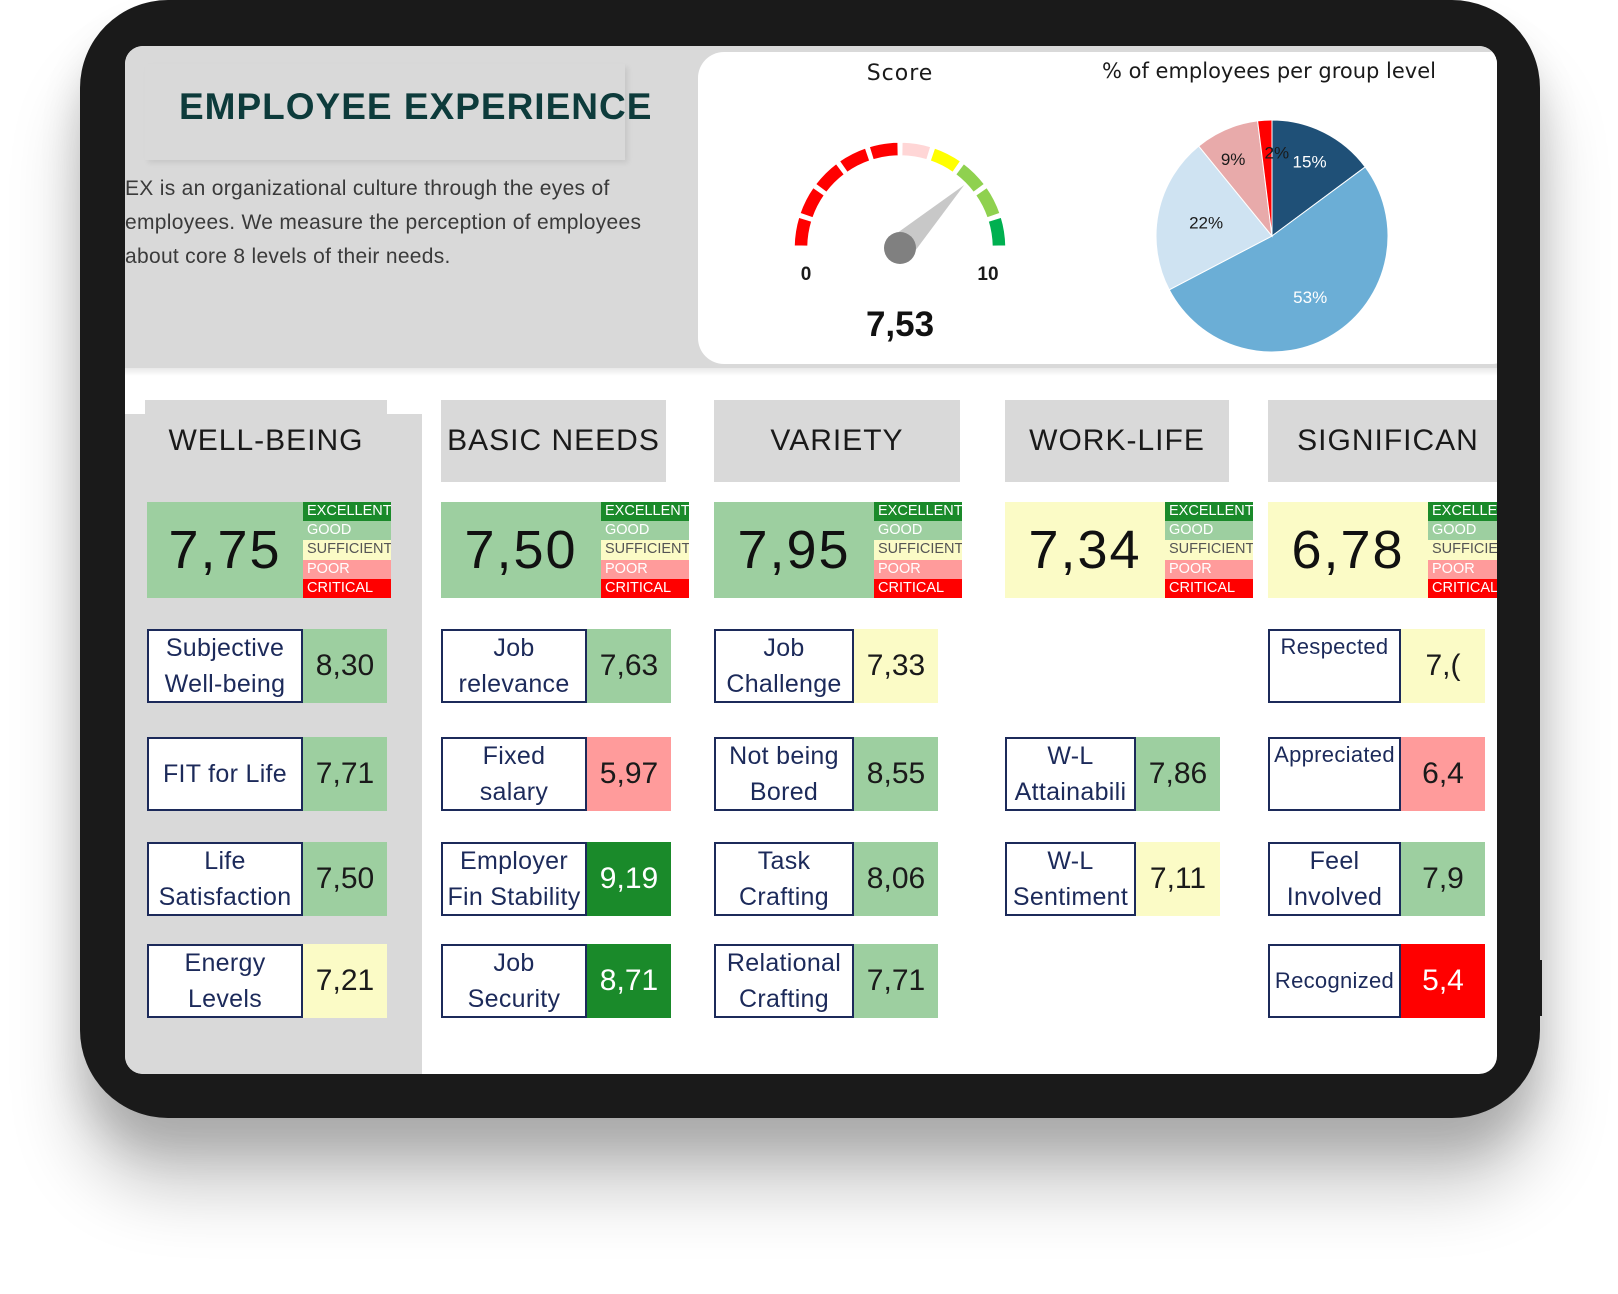 The height and width of the screenshot is (1294, 1618). I want to click on gauge-min-label: 0, so click(806, 274).